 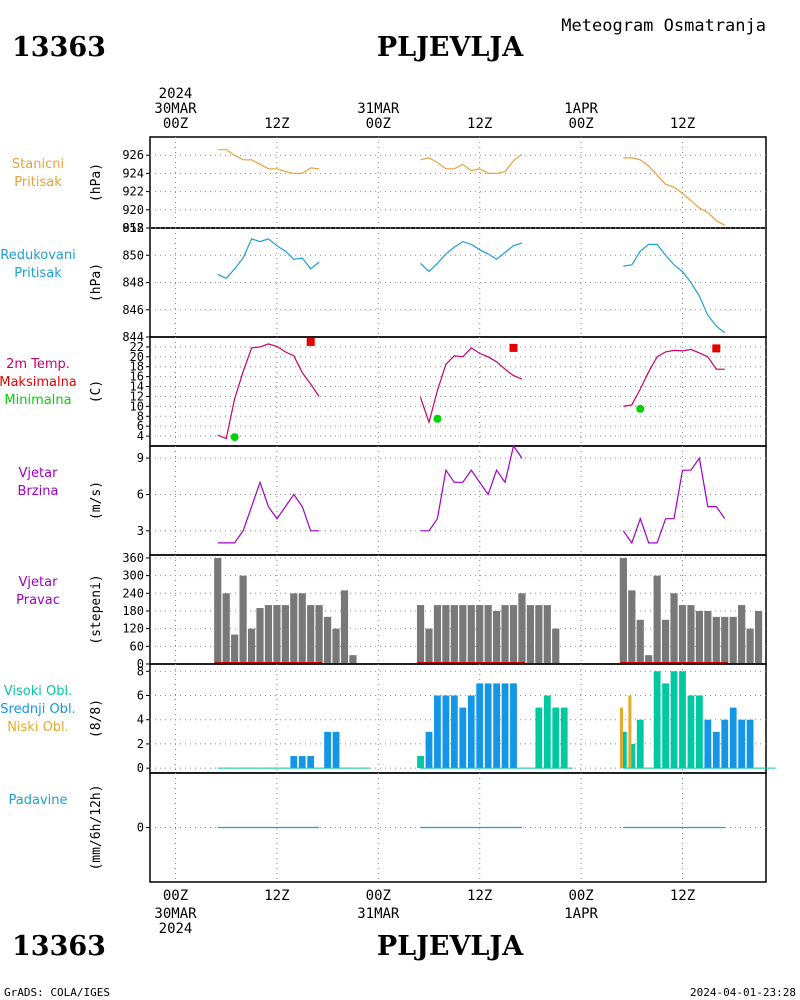 I want to click on product-title: Meteogram Osmatranja, so click(x=663, y=26).